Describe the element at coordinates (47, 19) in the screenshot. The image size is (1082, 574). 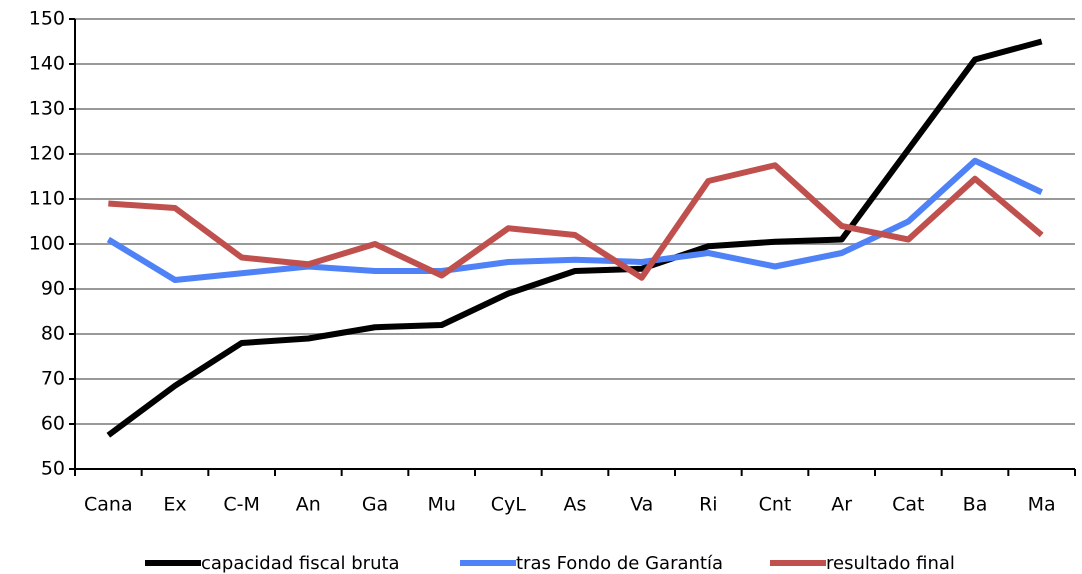
I see `y-tick-label: 150` at that location.